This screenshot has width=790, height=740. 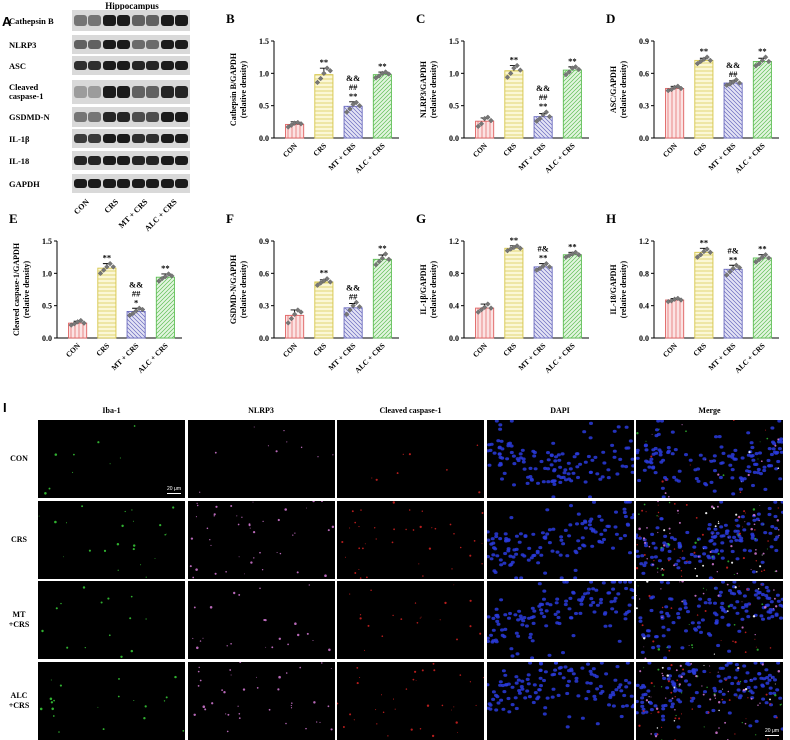 What do you see at coordinates (136, 302) in the screenshot?
I see `significance-mark: *` at bounding box center [136, 302].